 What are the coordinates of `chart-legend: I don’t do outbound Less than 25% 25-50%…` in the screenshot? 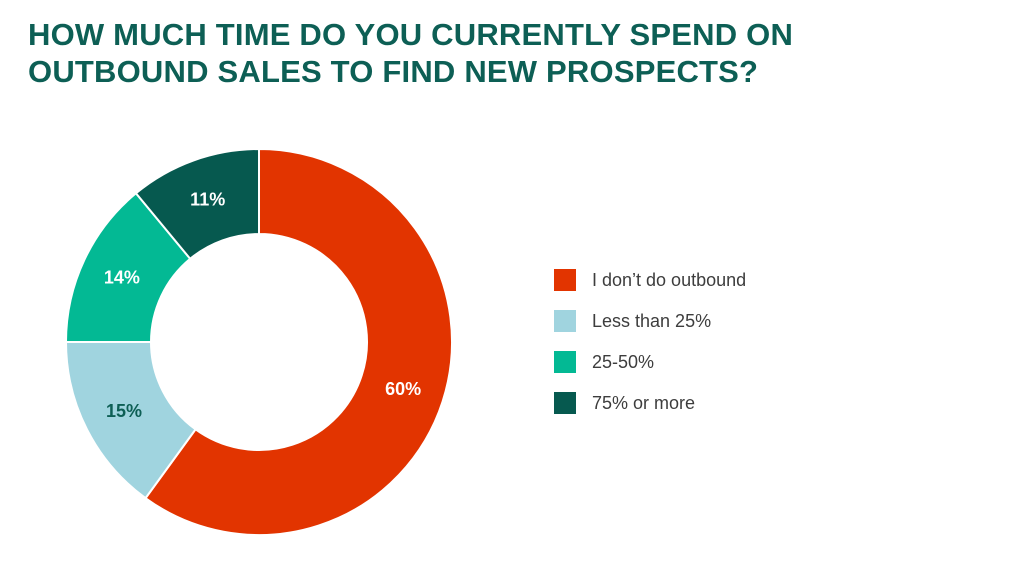 It's located at (650, 341).